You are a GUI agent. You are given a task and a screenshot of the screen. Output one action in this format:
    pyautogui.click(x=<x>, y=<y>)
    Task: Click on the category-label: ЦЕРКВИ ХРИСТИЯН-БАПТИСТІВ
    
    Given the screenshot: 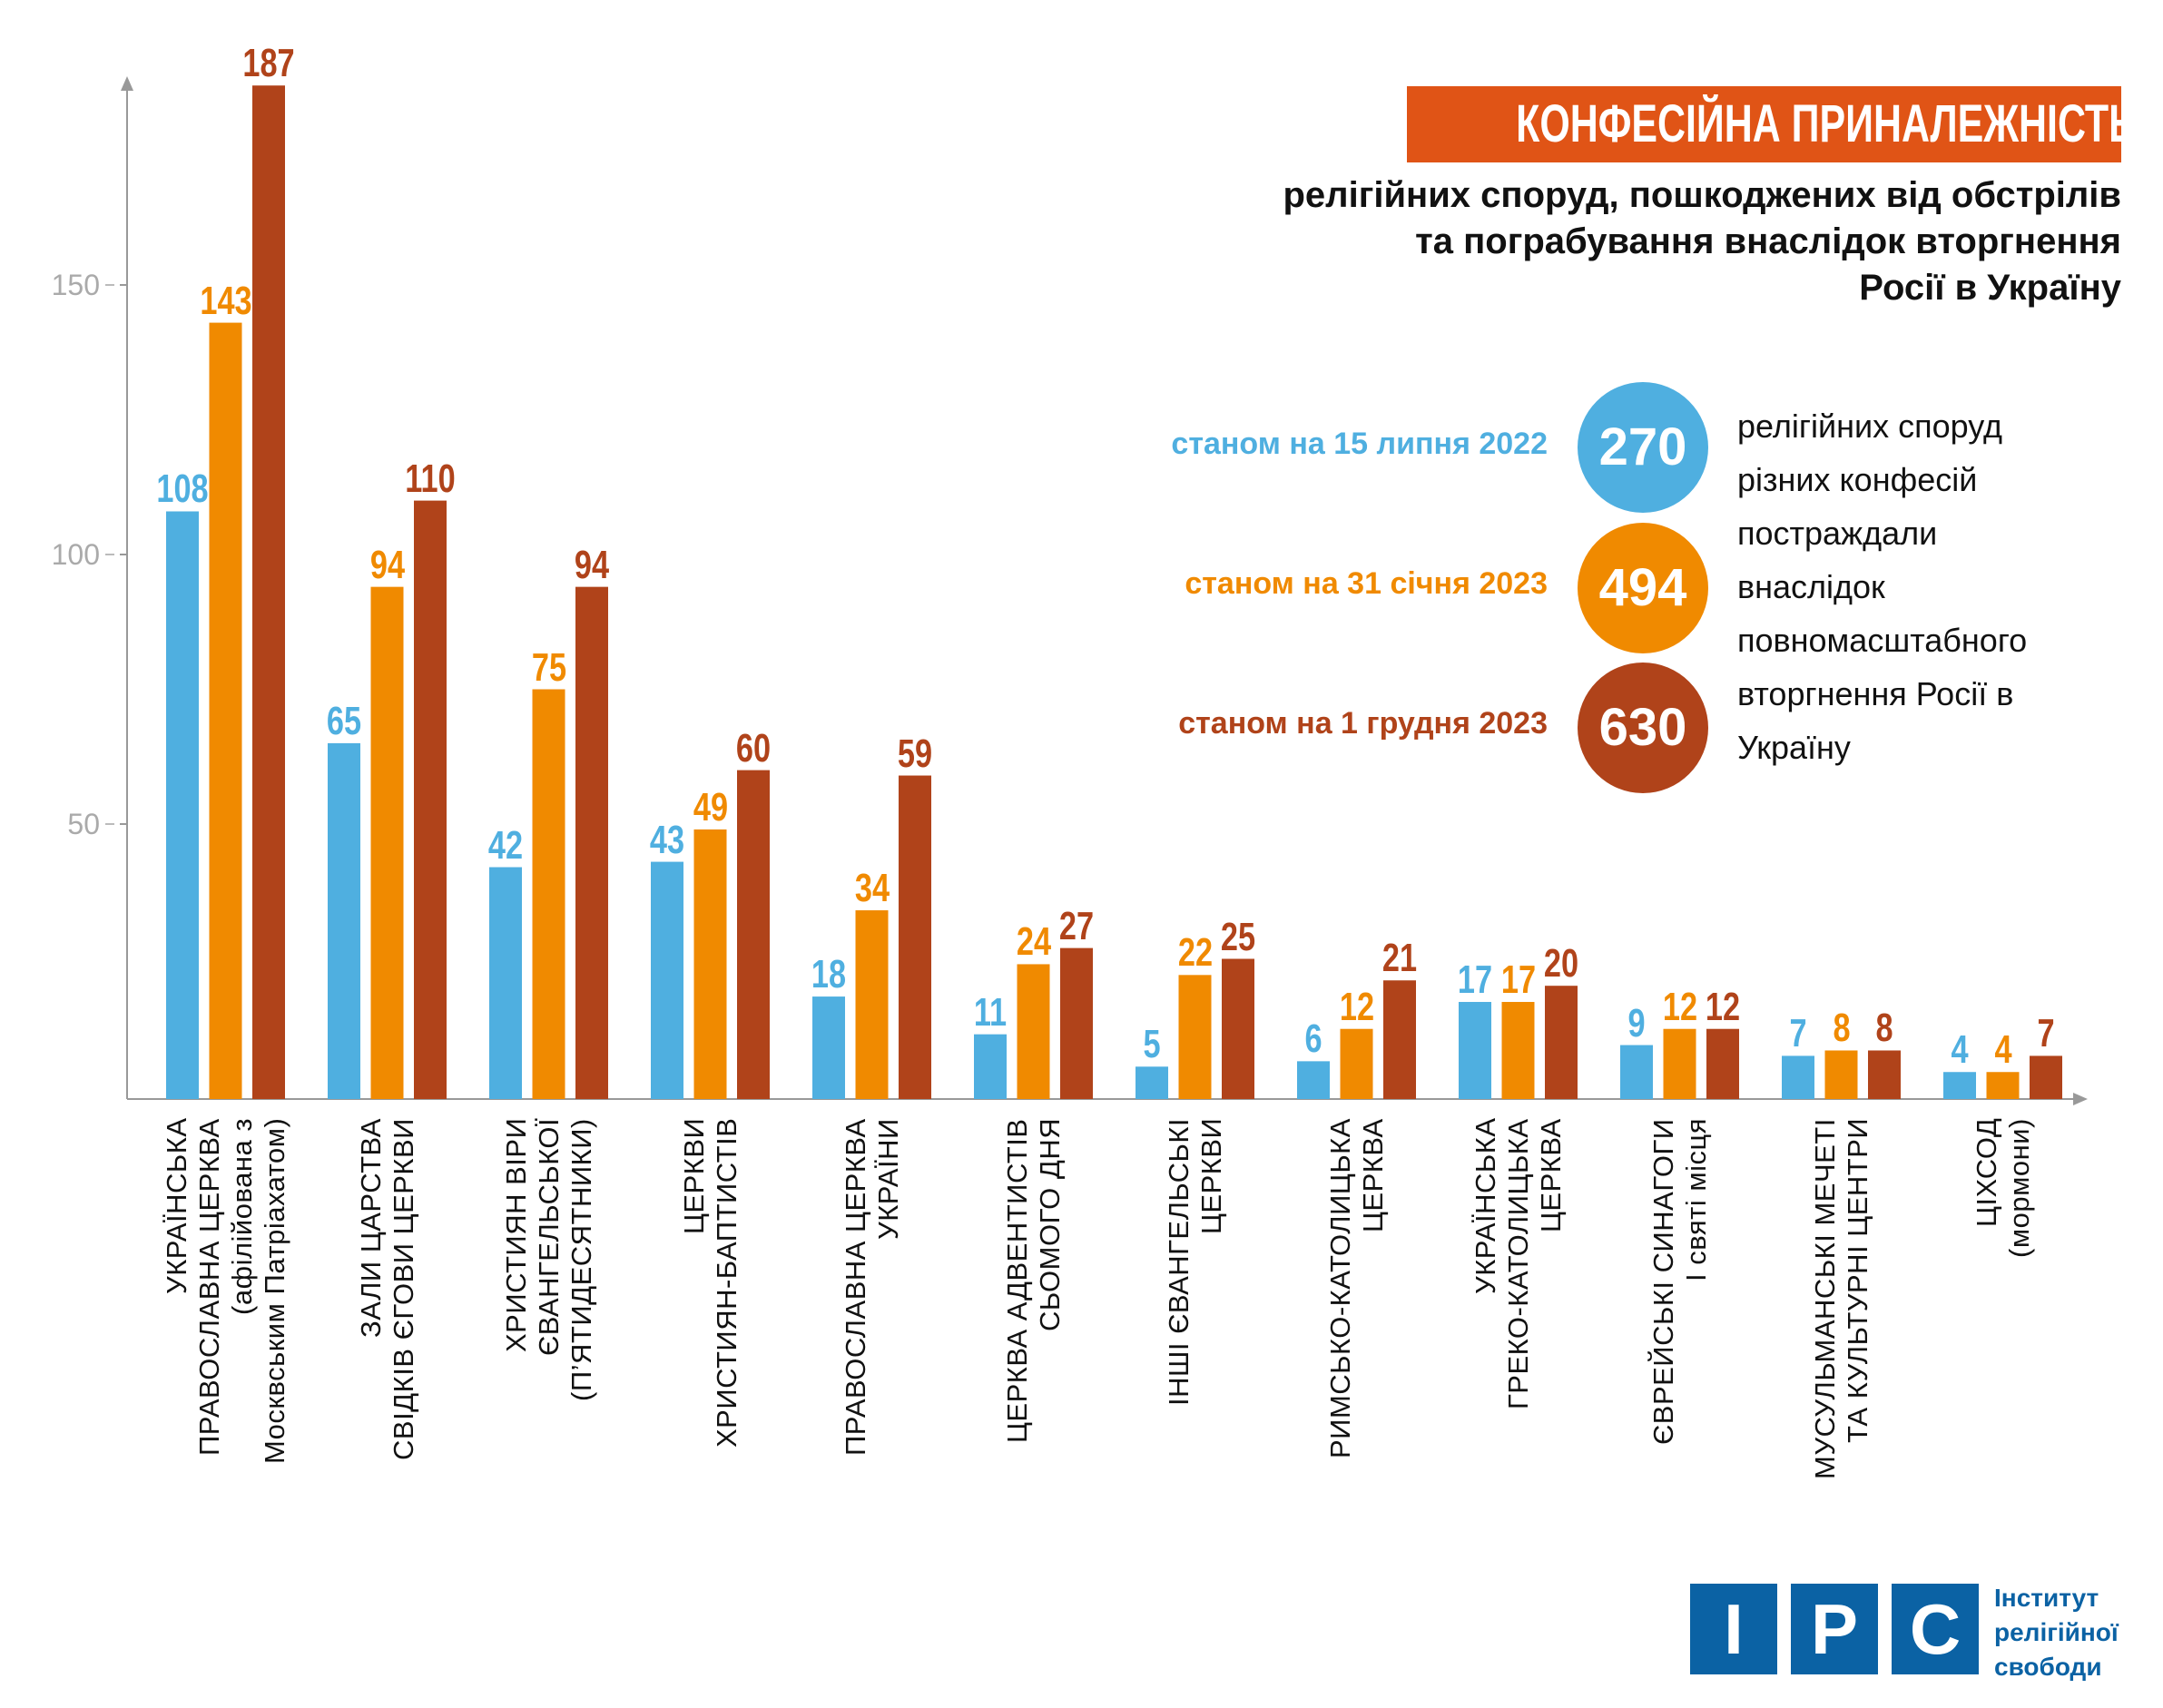 What is the action you would take?
    pyautogui.click(x=711, y=1354)
    